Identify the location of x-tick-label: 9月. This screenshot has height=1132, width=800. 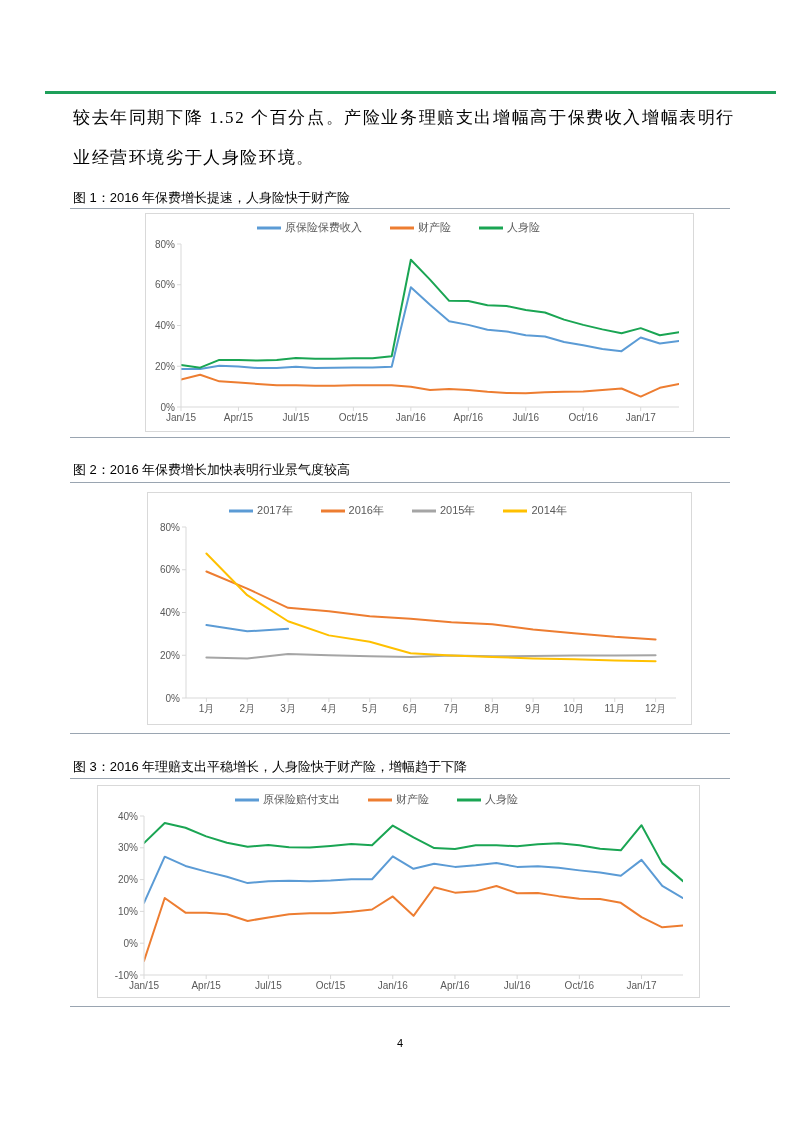
(533, 709).